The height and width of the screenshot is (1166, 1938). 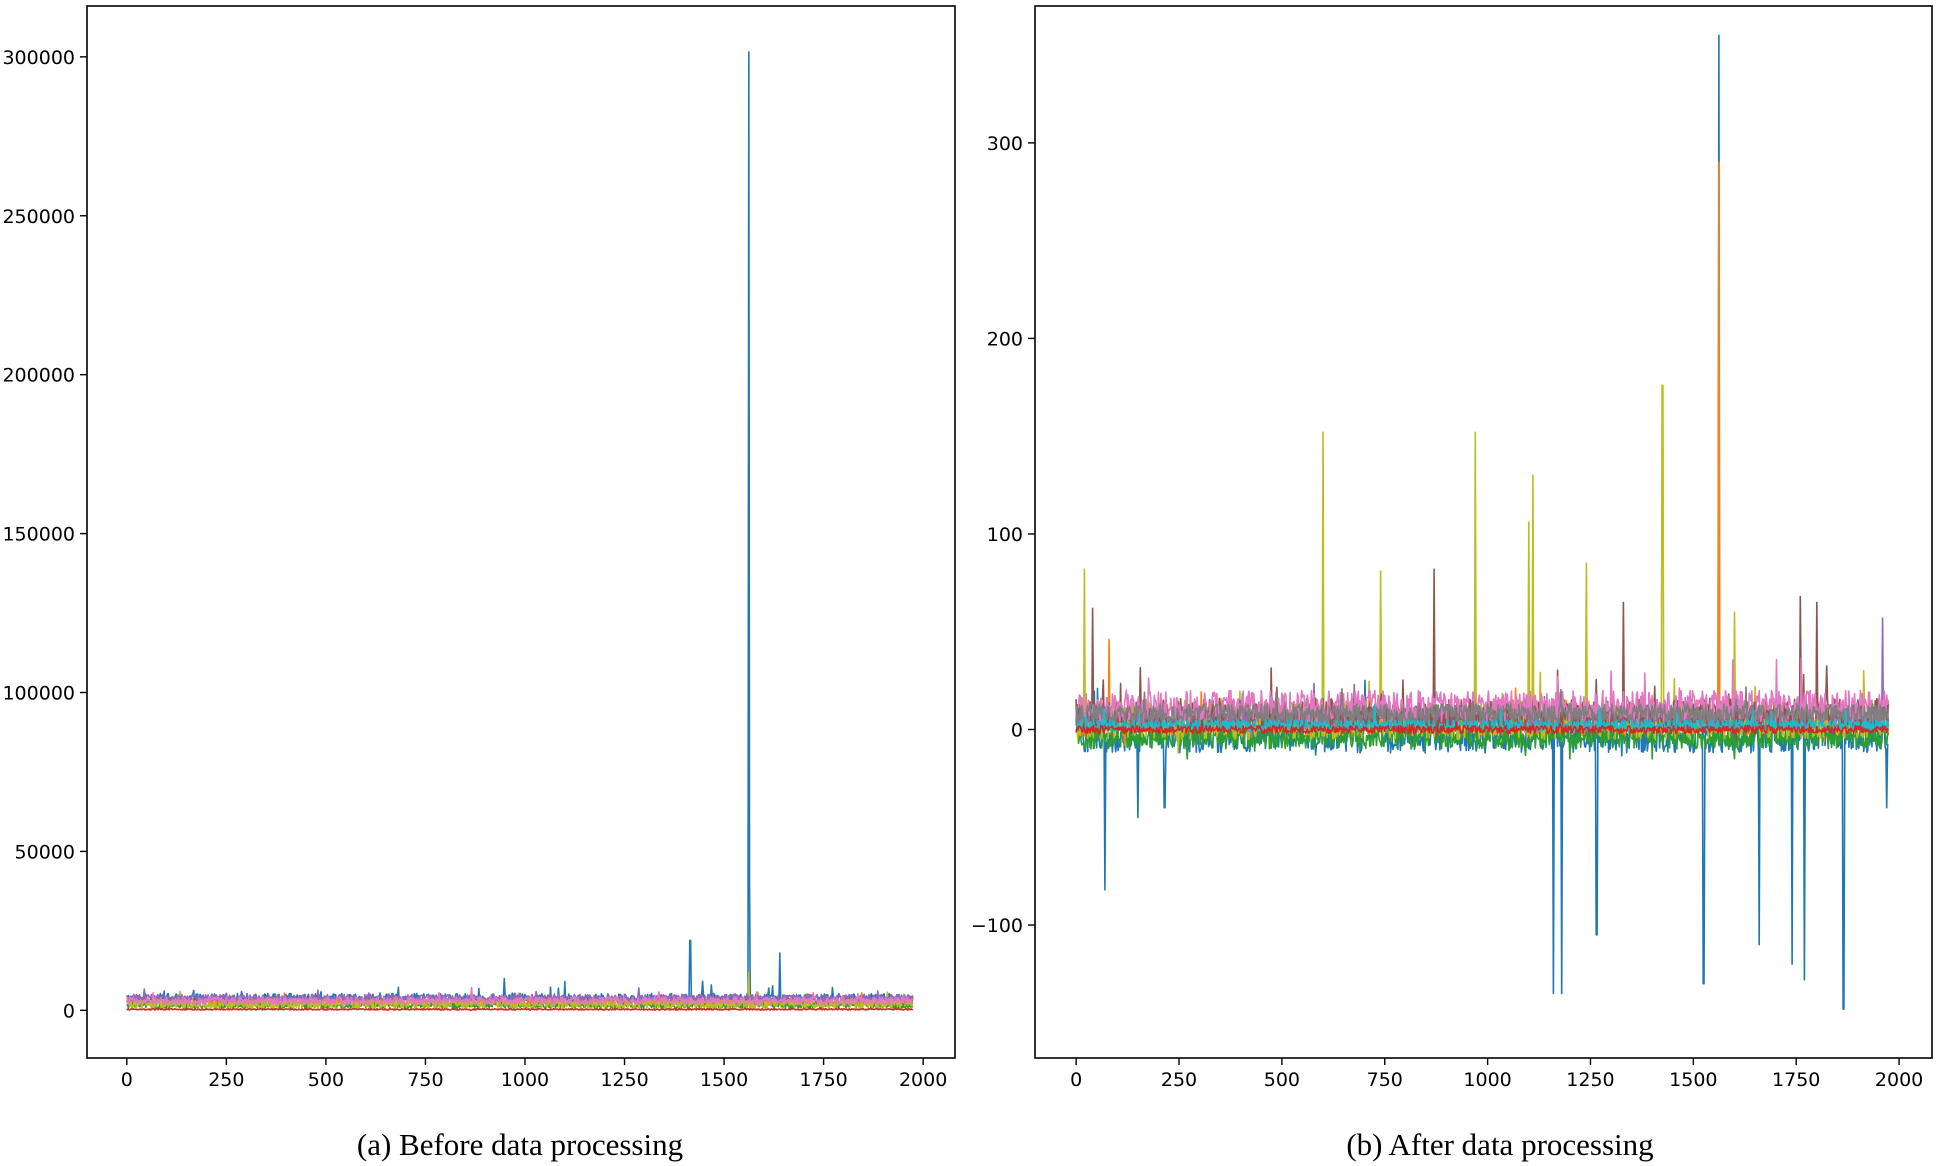 I want to click on panel-a-x-ticks: 0 250 500 750 1000 1250 1500 1750 2000, so click(x=534, y=1074).